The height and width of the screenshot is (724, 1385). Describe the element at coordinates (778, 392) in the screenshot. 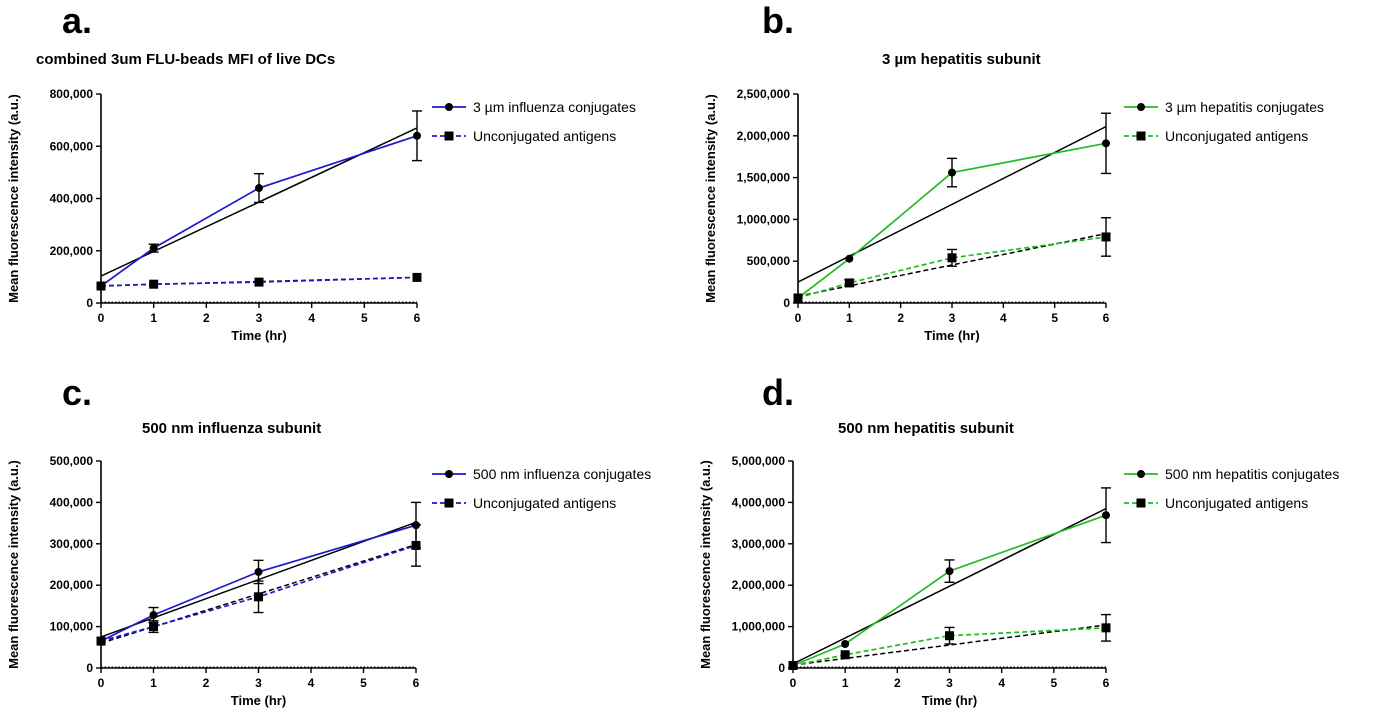

I see `panel-letter: d.` at that location.